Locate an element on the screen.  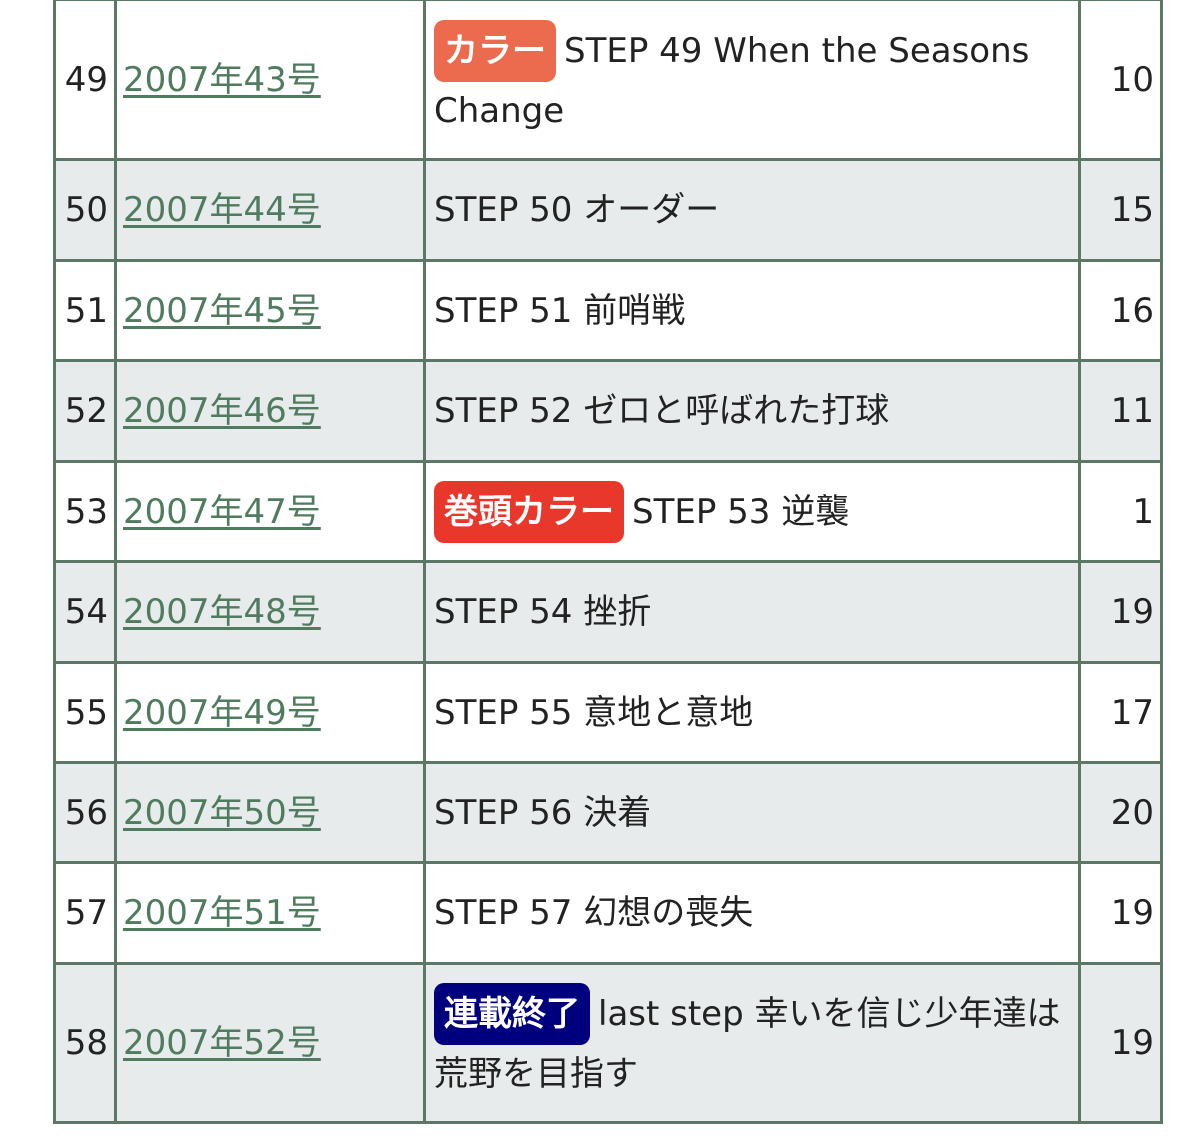
table-row: 56 2007年50号 STEP 56 決着 20 is located at coordinates (608, 812).